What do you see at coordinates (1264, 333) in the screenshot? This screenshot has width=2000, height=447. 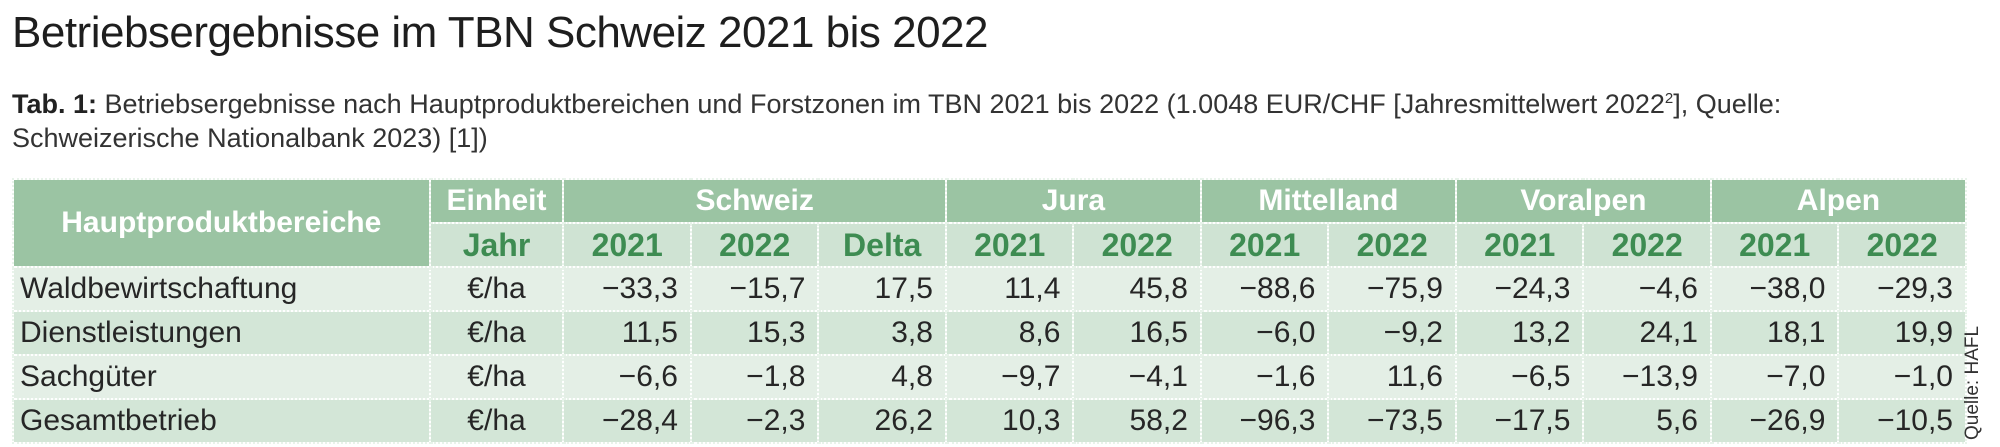 I see `table-cell: −6,0` at bounding box center [1264, 333].